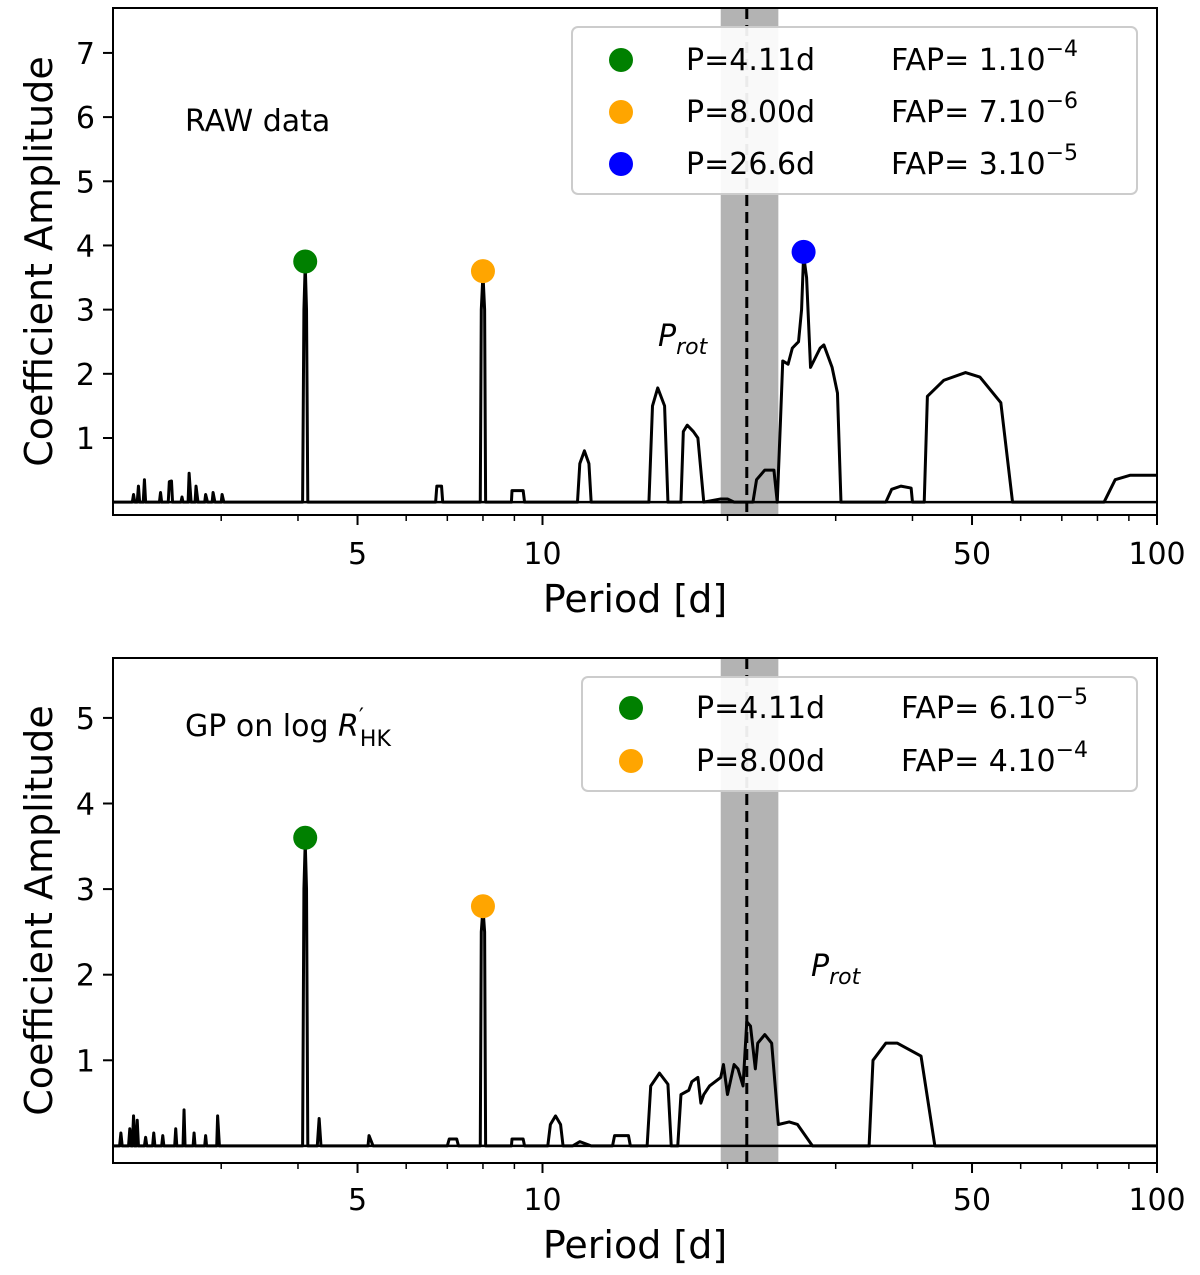  I want to click on legend-fap-value: FAP= 4.10, so click(978, 761).